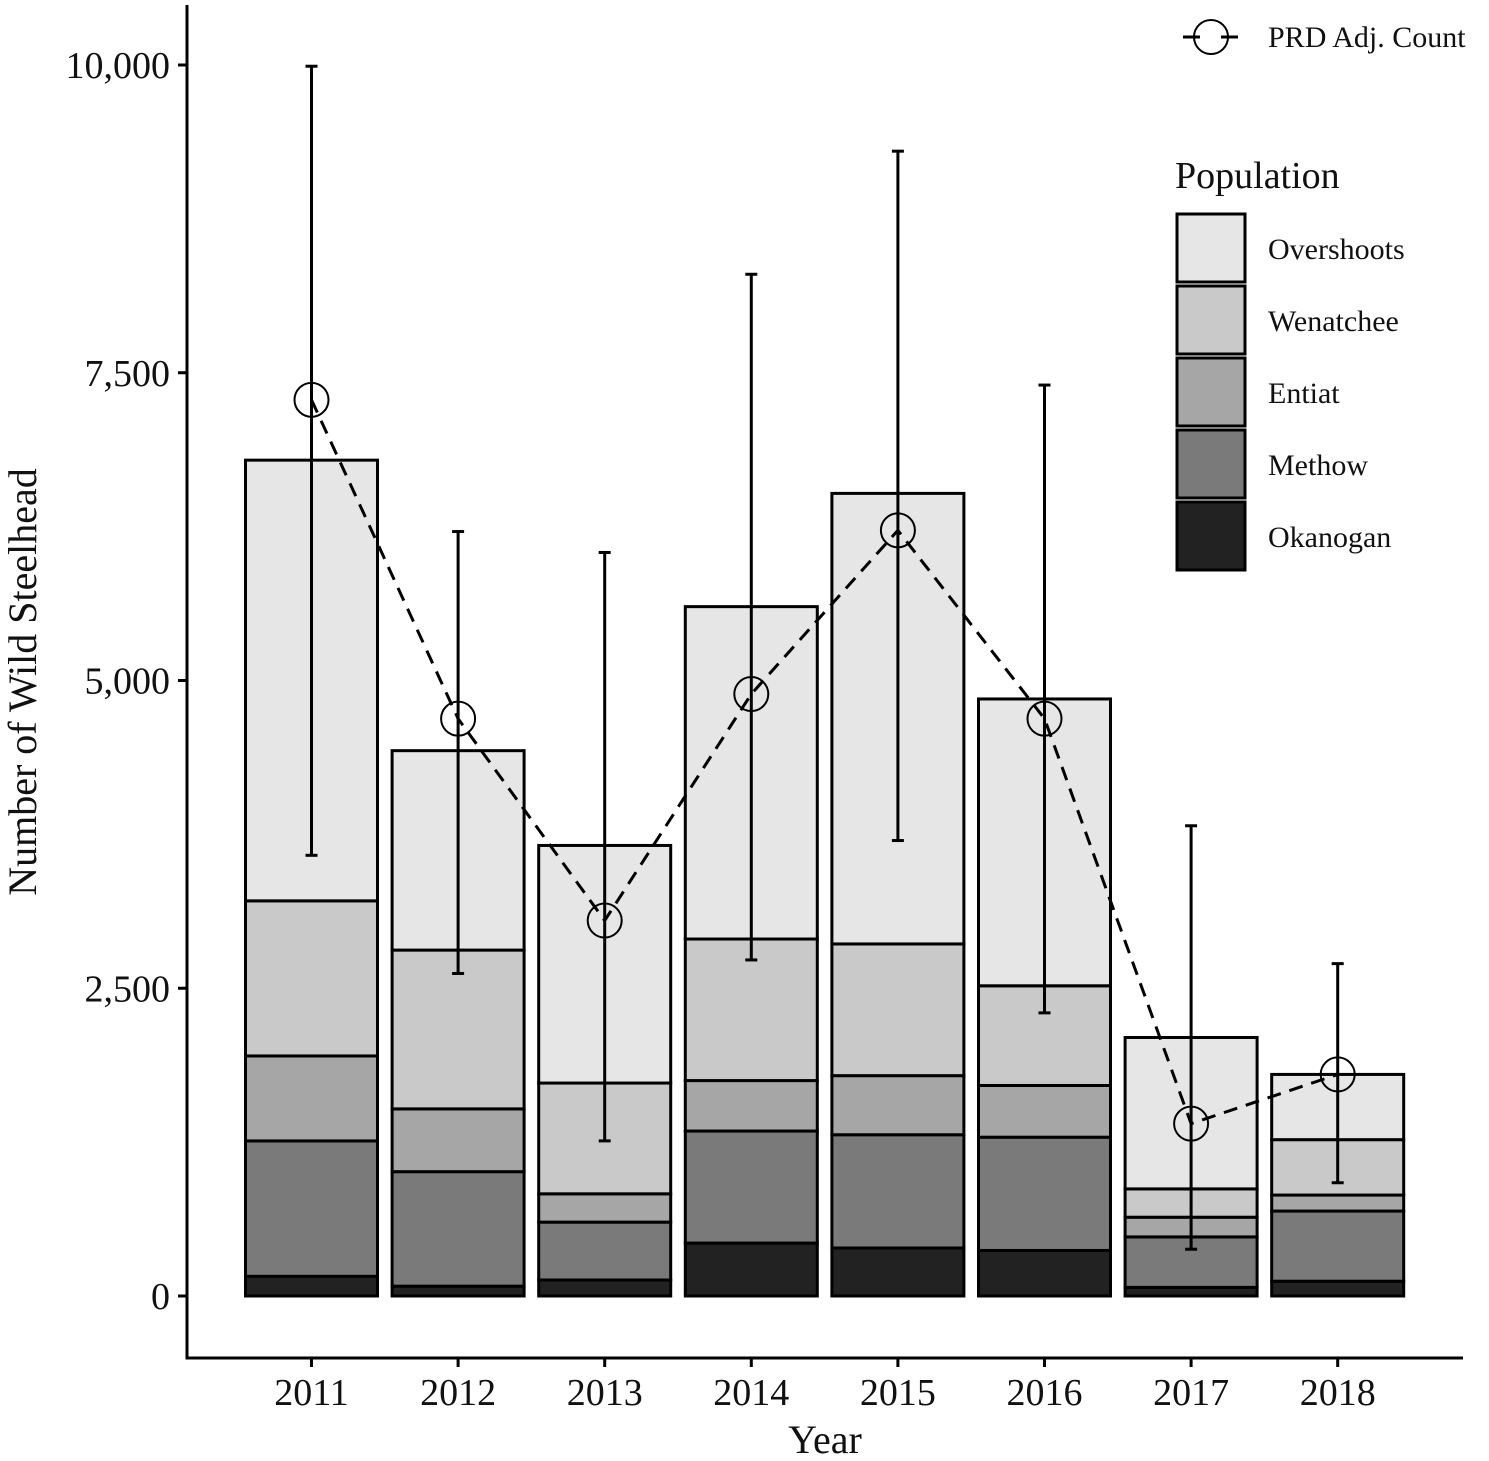 The height and width of the screenshot is (1461, 1489). What do you see at coordinates (311, 460) in the screenshot?
I see `error-bar-2011` at bounding box center [311, 460].